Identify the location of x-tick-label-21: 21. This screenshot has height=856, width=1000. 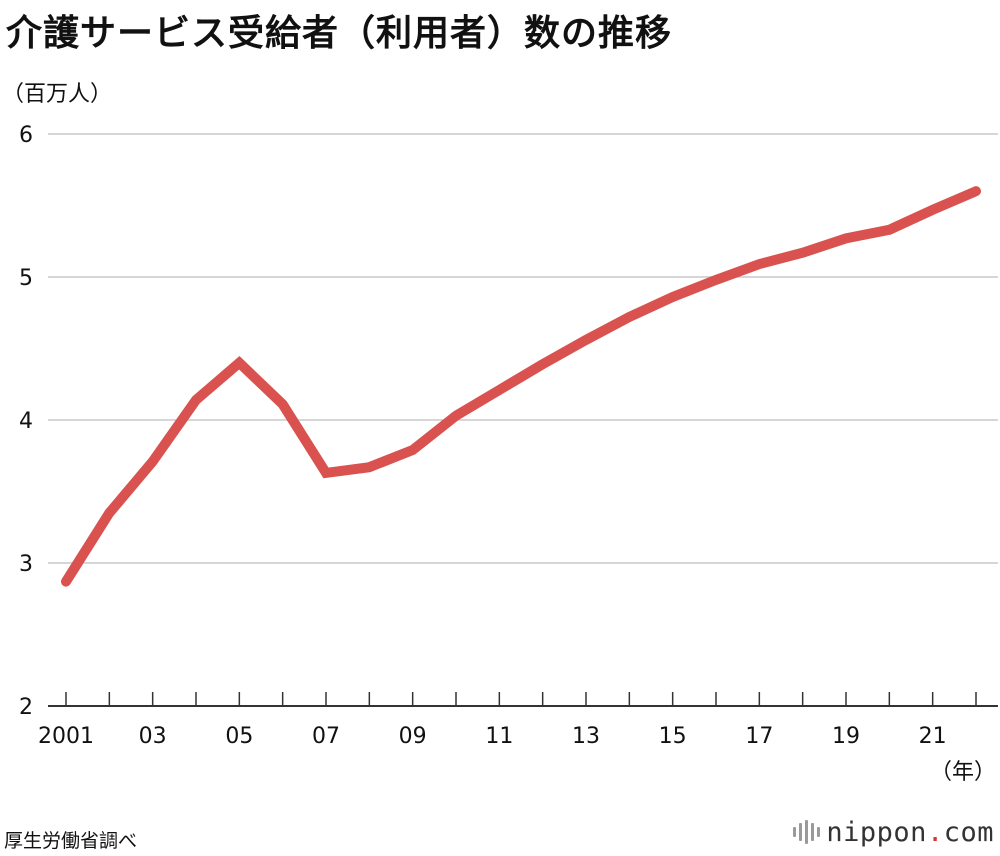
(933, 736).